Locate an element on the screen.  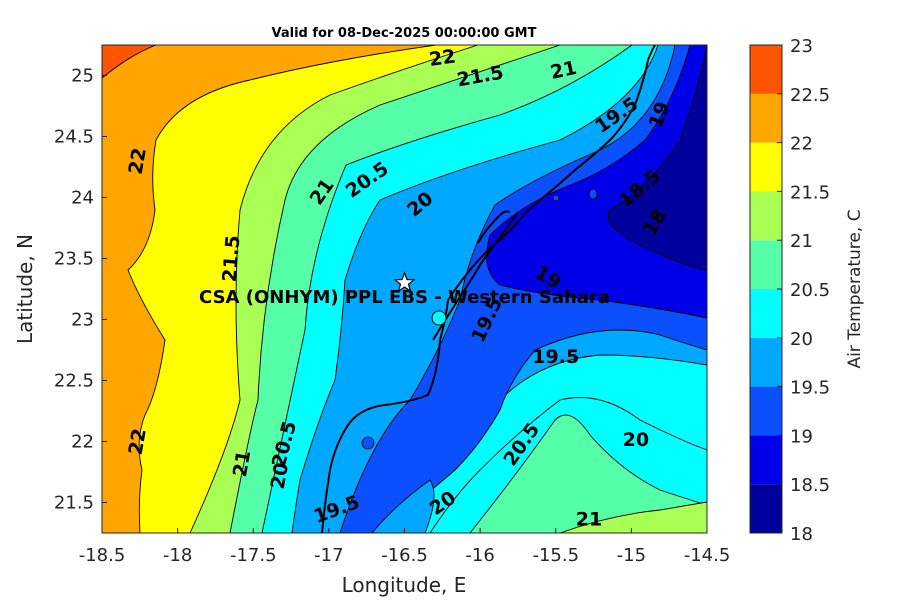
colorbar-label: Air Temperature, C is located at coordinates (855, 288).